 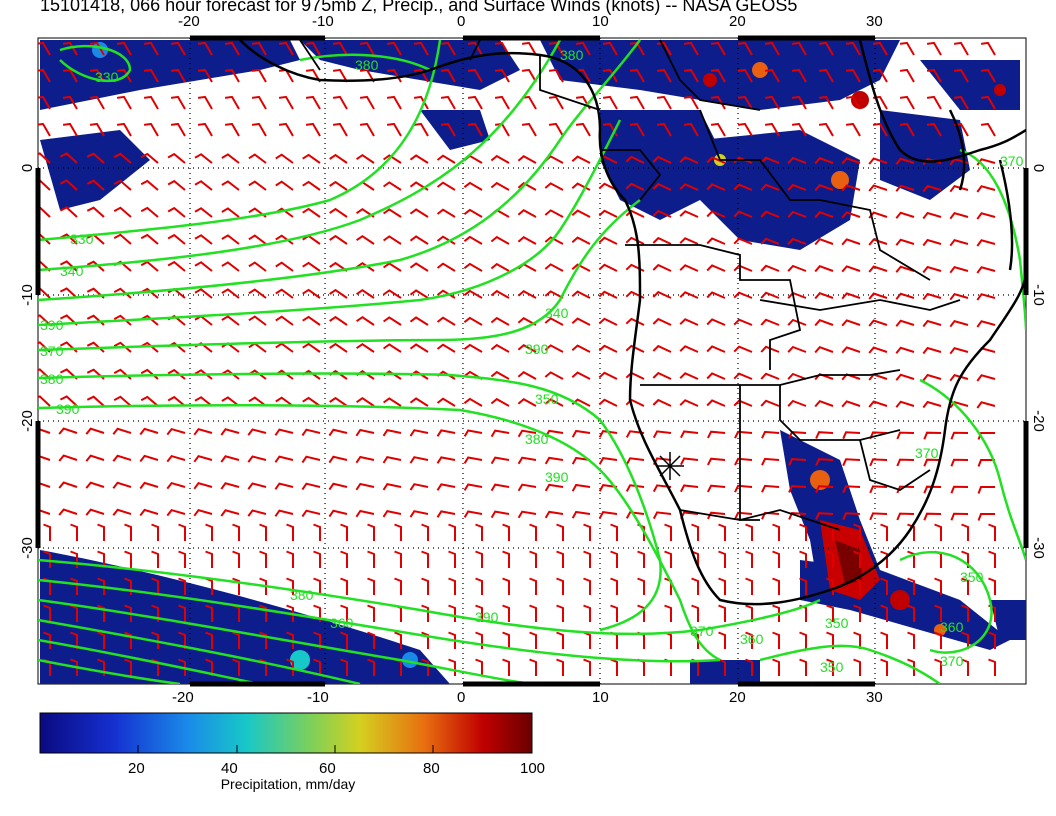 What do you see at coordinates (52, 379) in the screenshot?
I see `contour-label: 380` at bounding box center [52, 379].